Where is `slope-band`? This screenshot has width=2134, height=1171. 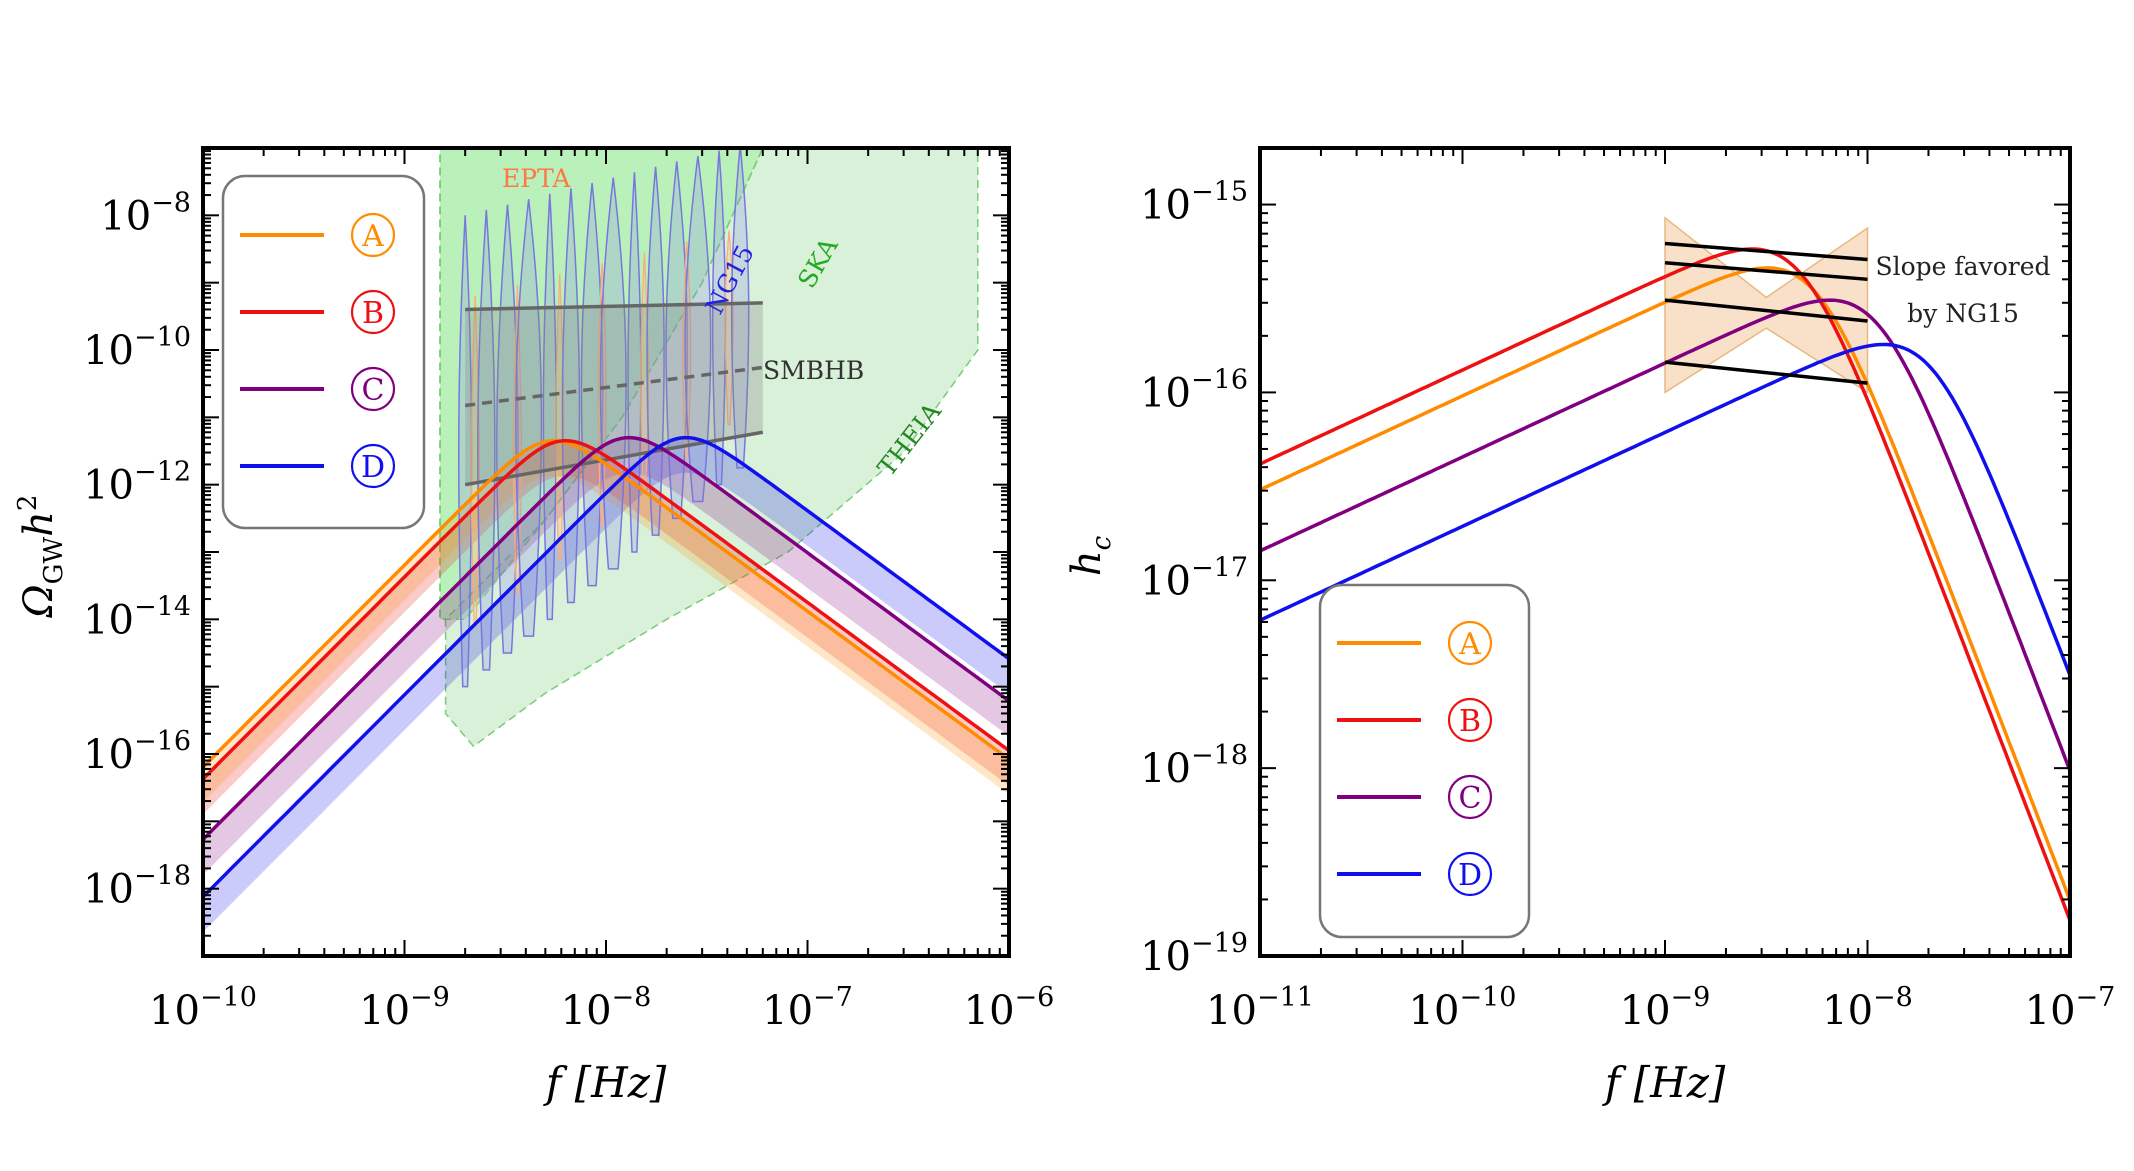 slope-band is located at coordinates (1766, 305).